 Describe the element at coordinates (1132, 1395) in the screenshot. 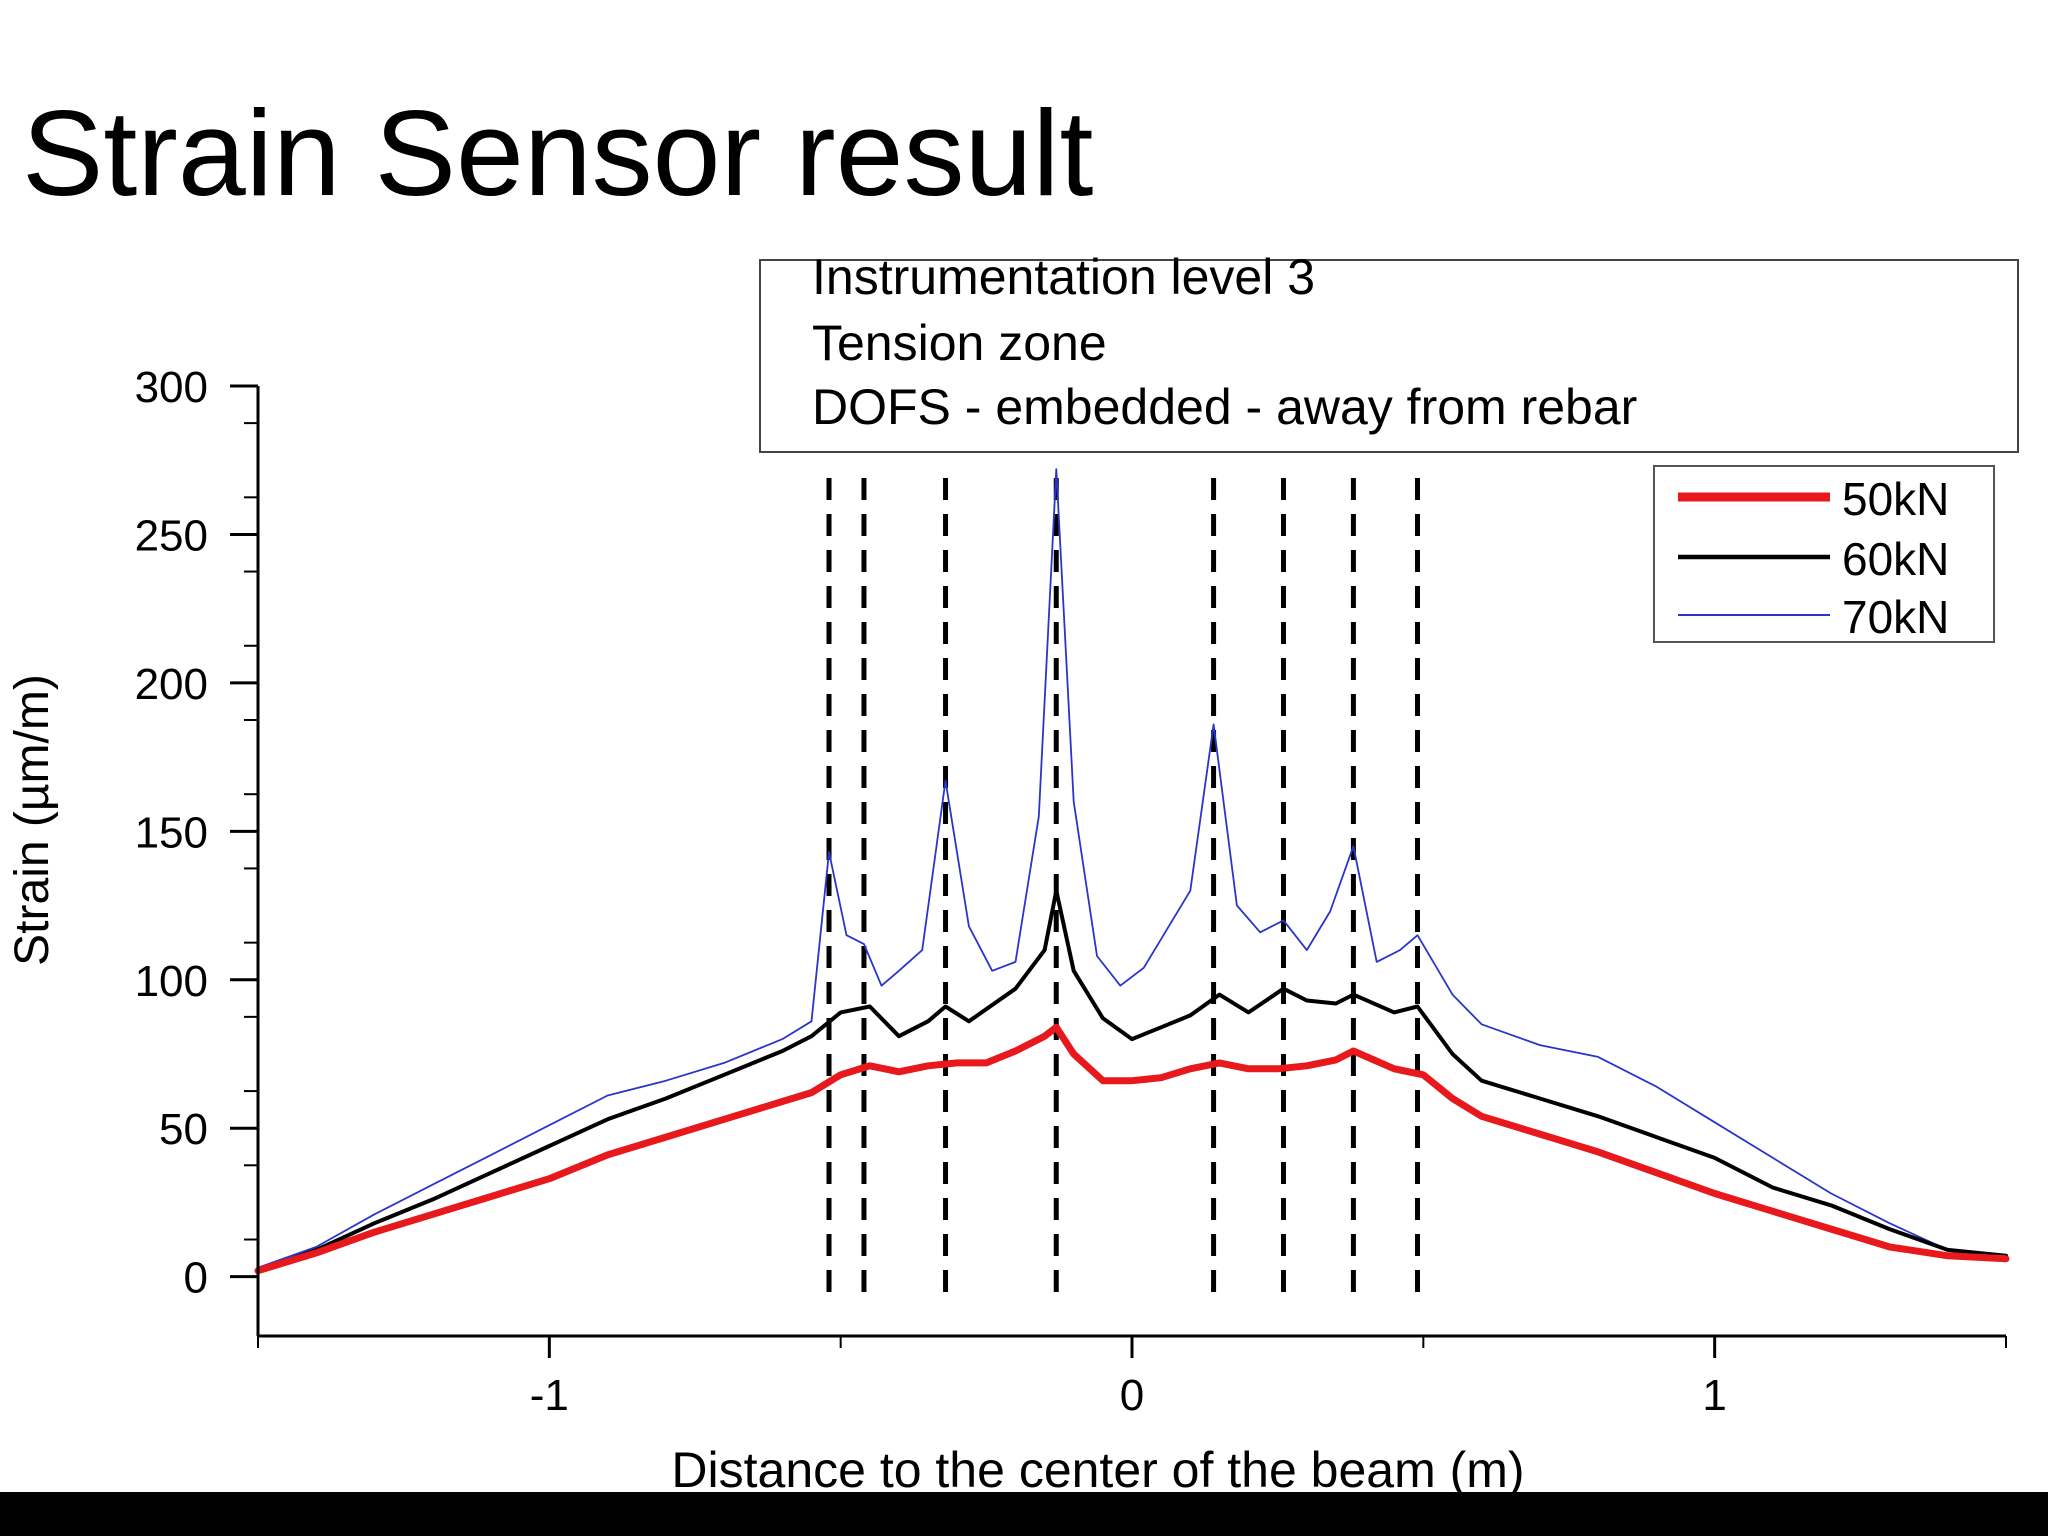

I see `x-tick-label: 0` at that location.